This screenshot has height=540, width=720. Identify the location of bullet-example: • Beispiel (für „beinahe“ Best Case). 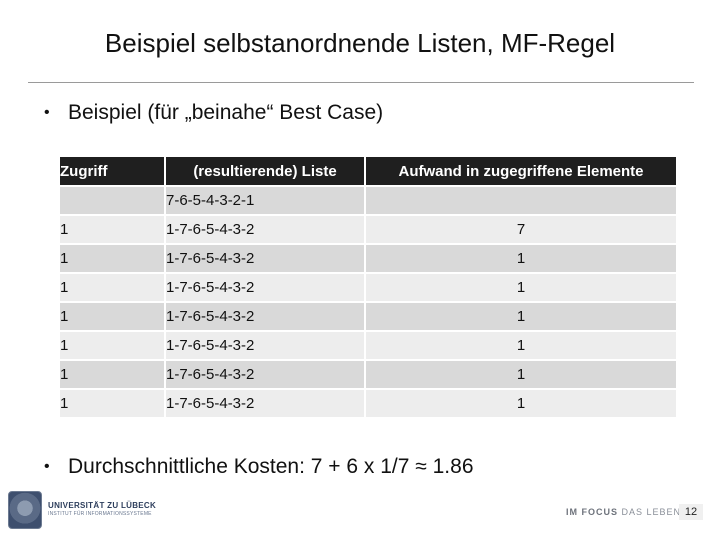
(213, 113).